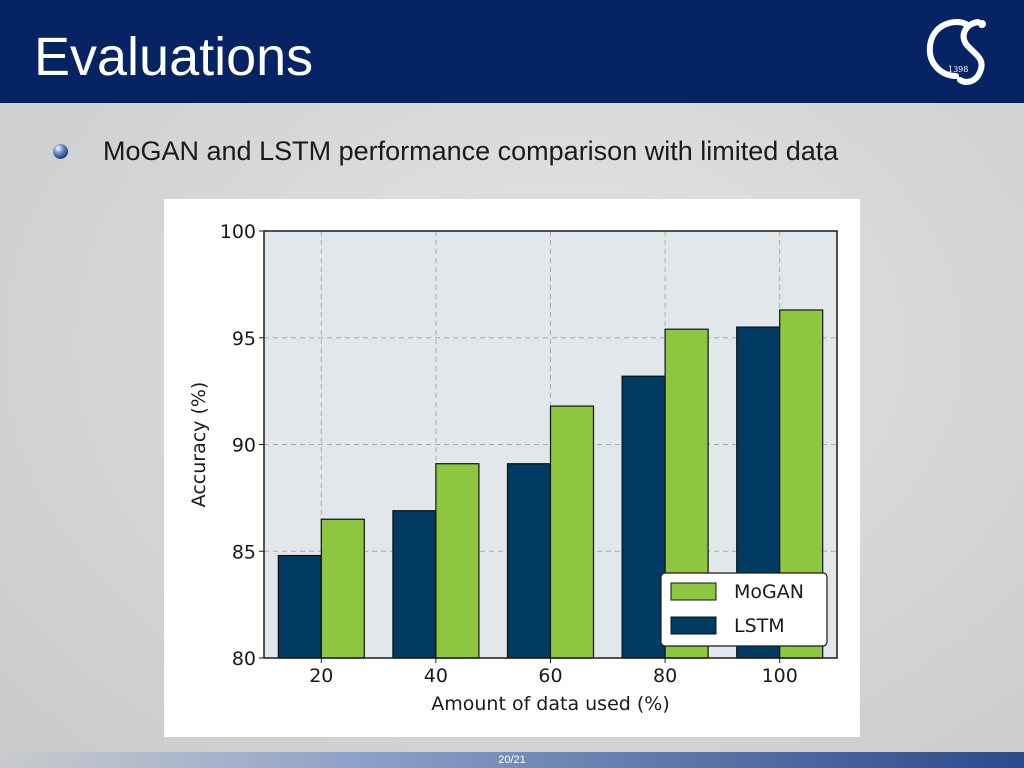 The width and height of the screenshot is (1024, 768). I want to click on x-tick-label: 20, so click(321, 676).